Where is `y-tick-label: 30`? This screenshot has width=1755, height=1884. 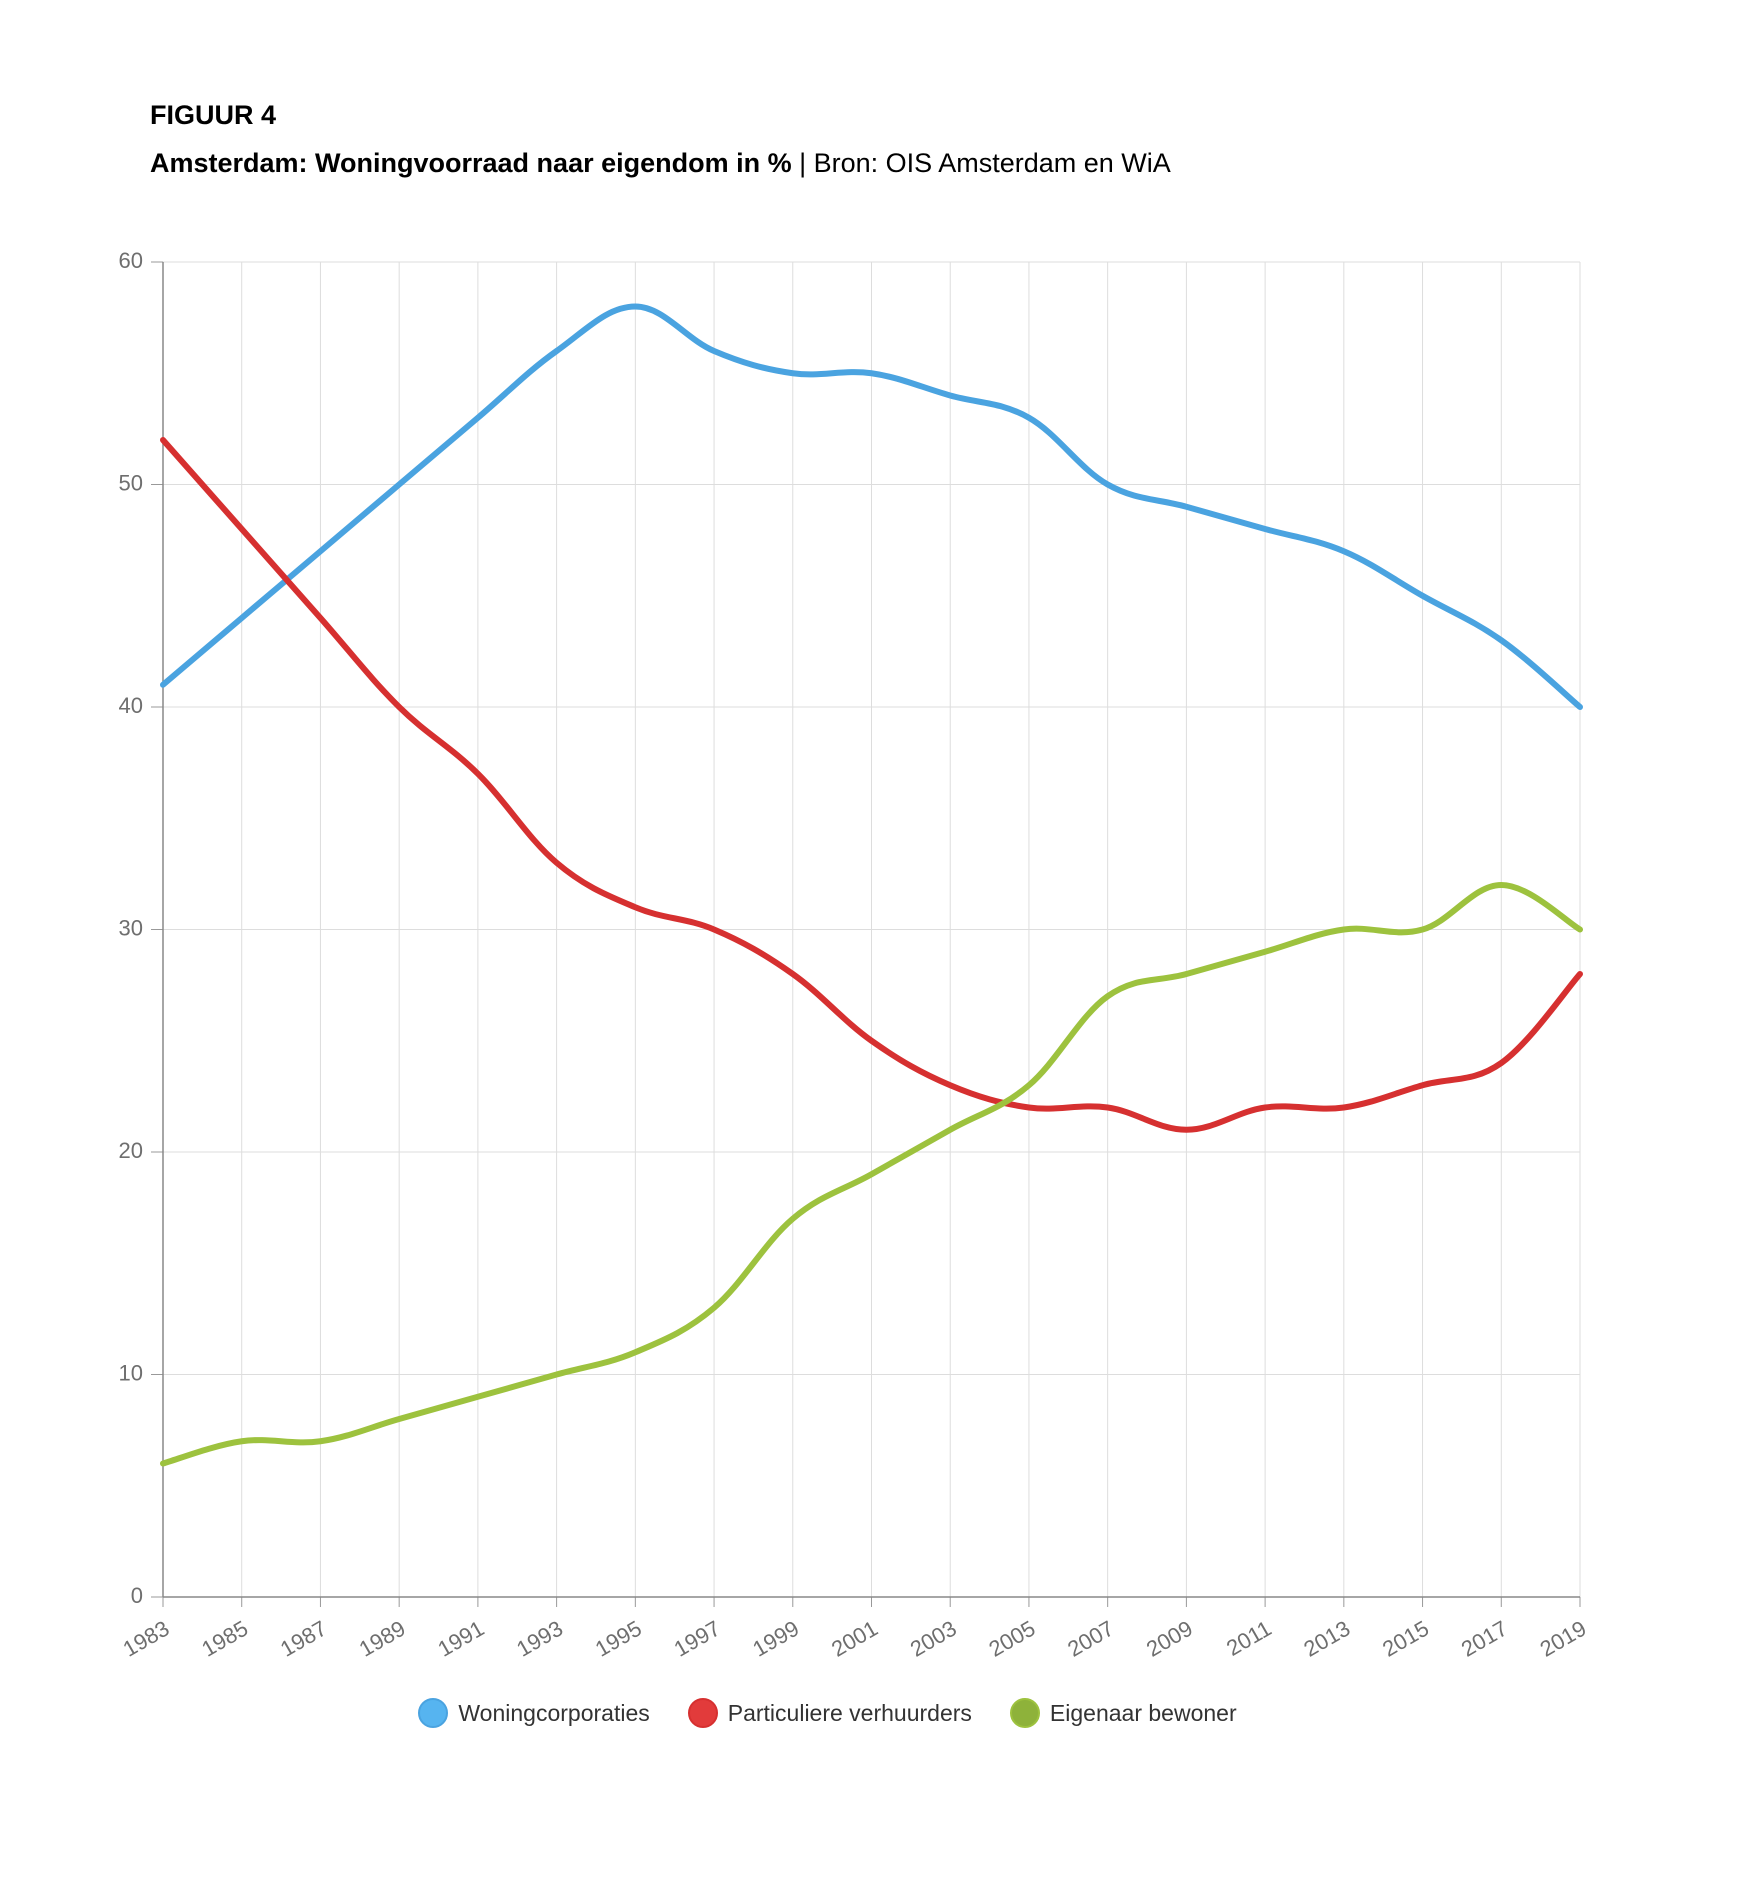
y-tick-label: 30 is located at coordinates (131, 927).